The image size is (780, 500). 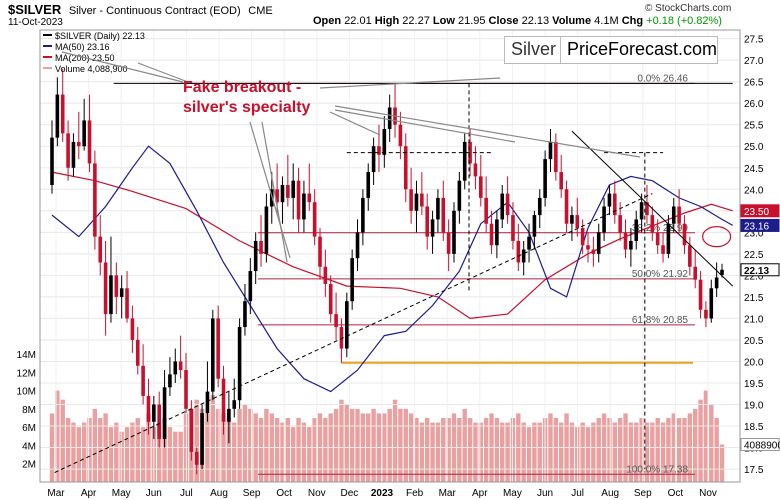 I want to click on y-tick-label: 21.5, so click(x=754, y=298).